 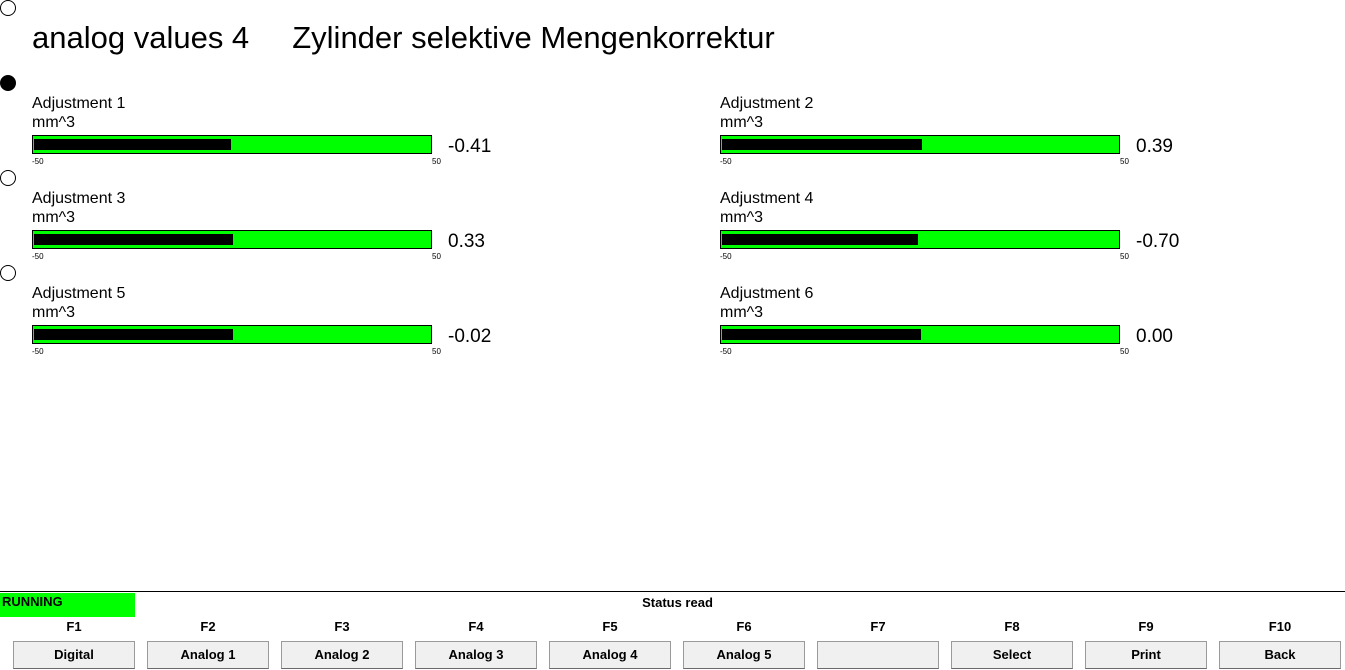 I want to click on gauge-label: Adjustment 6, so click(x=767, y=293).